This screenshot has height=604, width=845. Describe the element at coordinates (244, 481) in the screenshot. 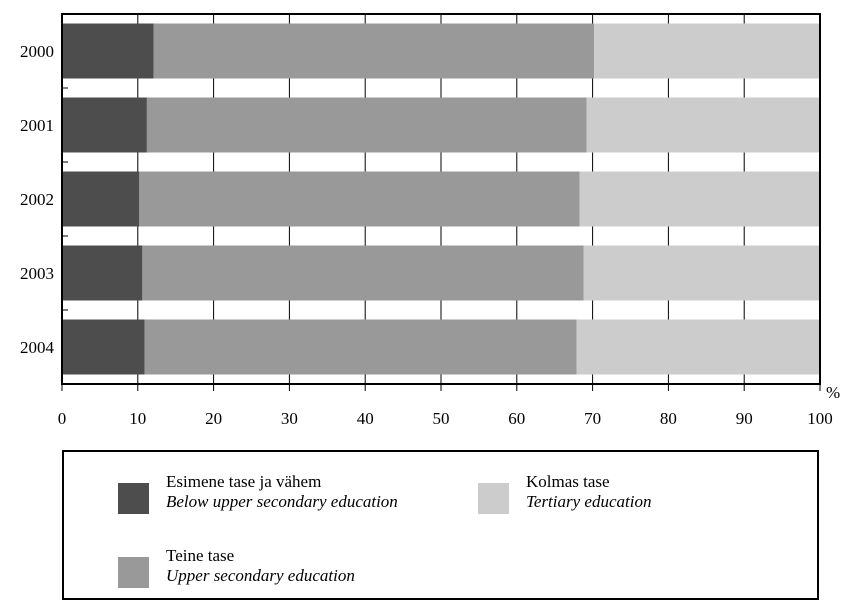

I see `legend-label-et: Esimene tase ja vähem` at that location.